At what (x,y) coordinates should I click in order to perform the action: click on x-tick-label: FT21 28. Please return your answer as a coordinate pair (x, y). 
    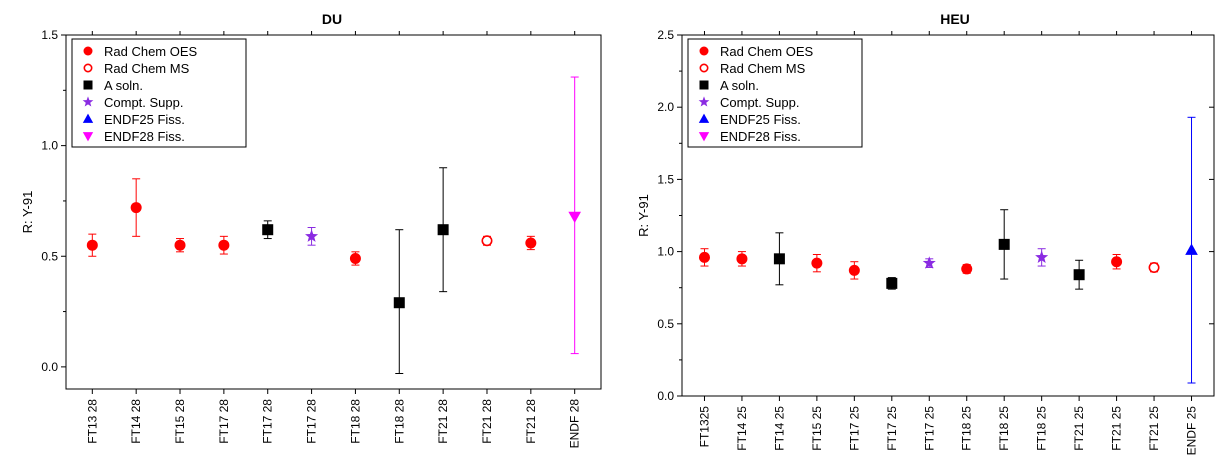
    Looking at the image, I should click on (487, 421).